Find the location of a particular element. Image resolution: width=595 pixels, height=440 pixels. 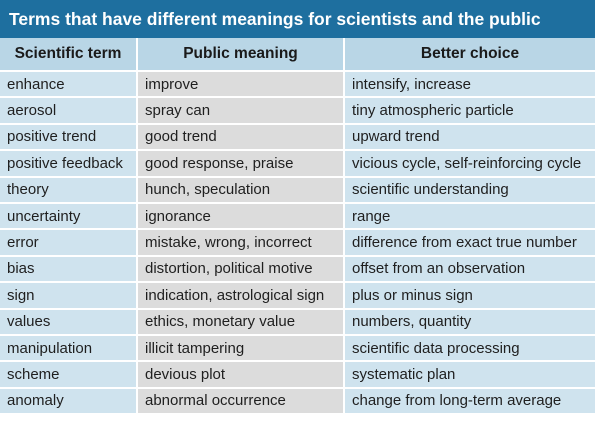

cell-public-meaning: good trend is located at coordinates (241, 138).